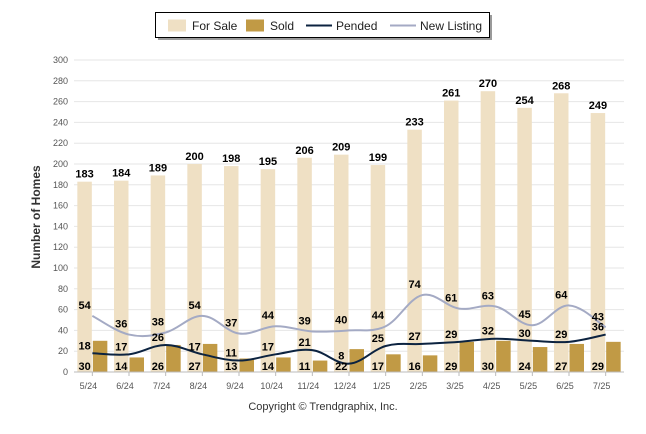 Image resolution: width=646 pixels, height=434 pixels. Describe the element at coordinates (63, 351) in the screenshot. I see `y-tick-label: 20` at that location.